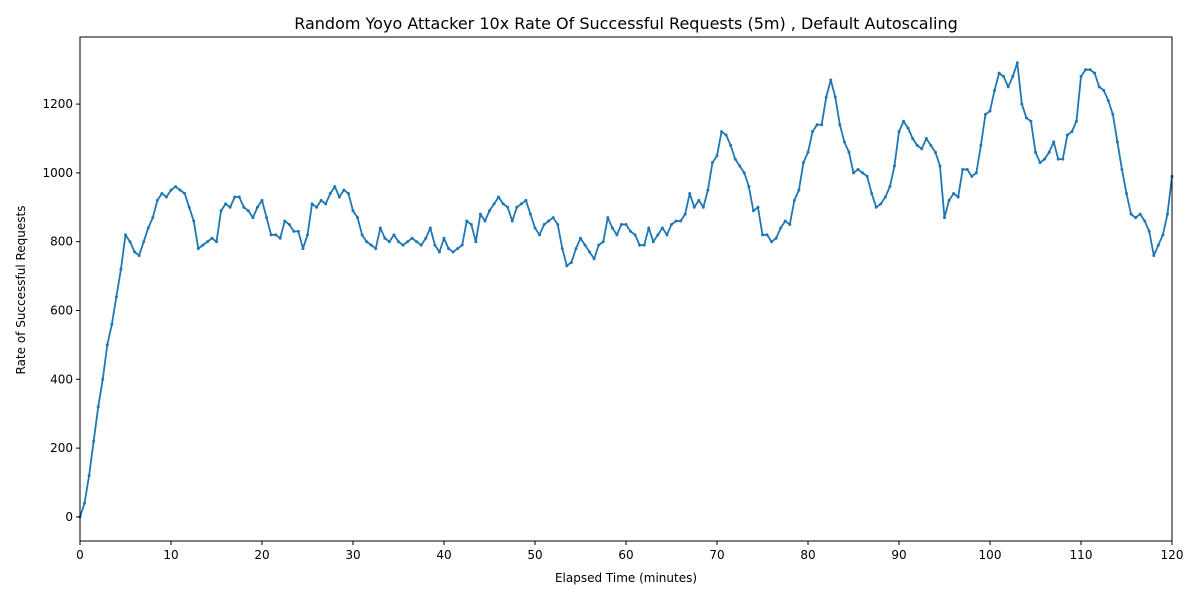  What do you see at coordinates (625, 555) in the screenshot?
I see `x-tick-label: 60` at bounding box center [625, 555].